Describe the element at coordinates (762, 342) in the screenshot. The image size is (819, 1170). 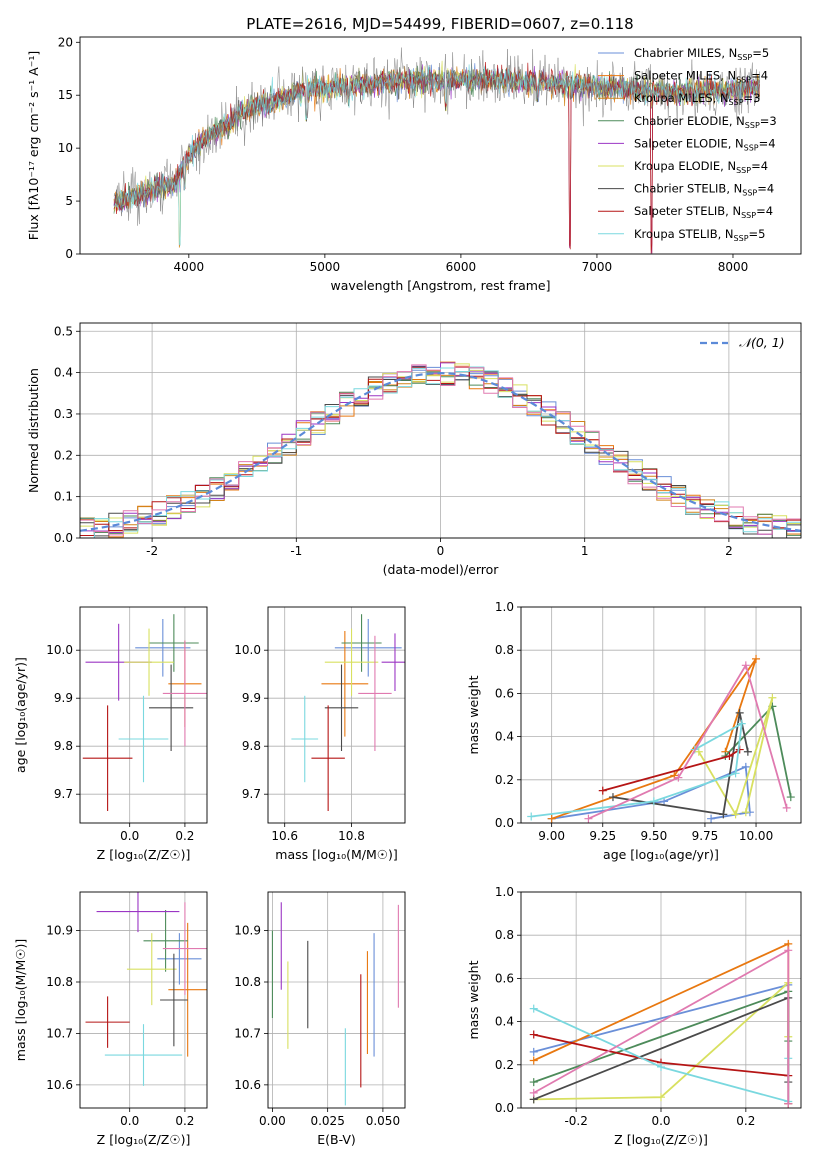
I see `legend-entry: 𝒩(0, 1)` at that location.